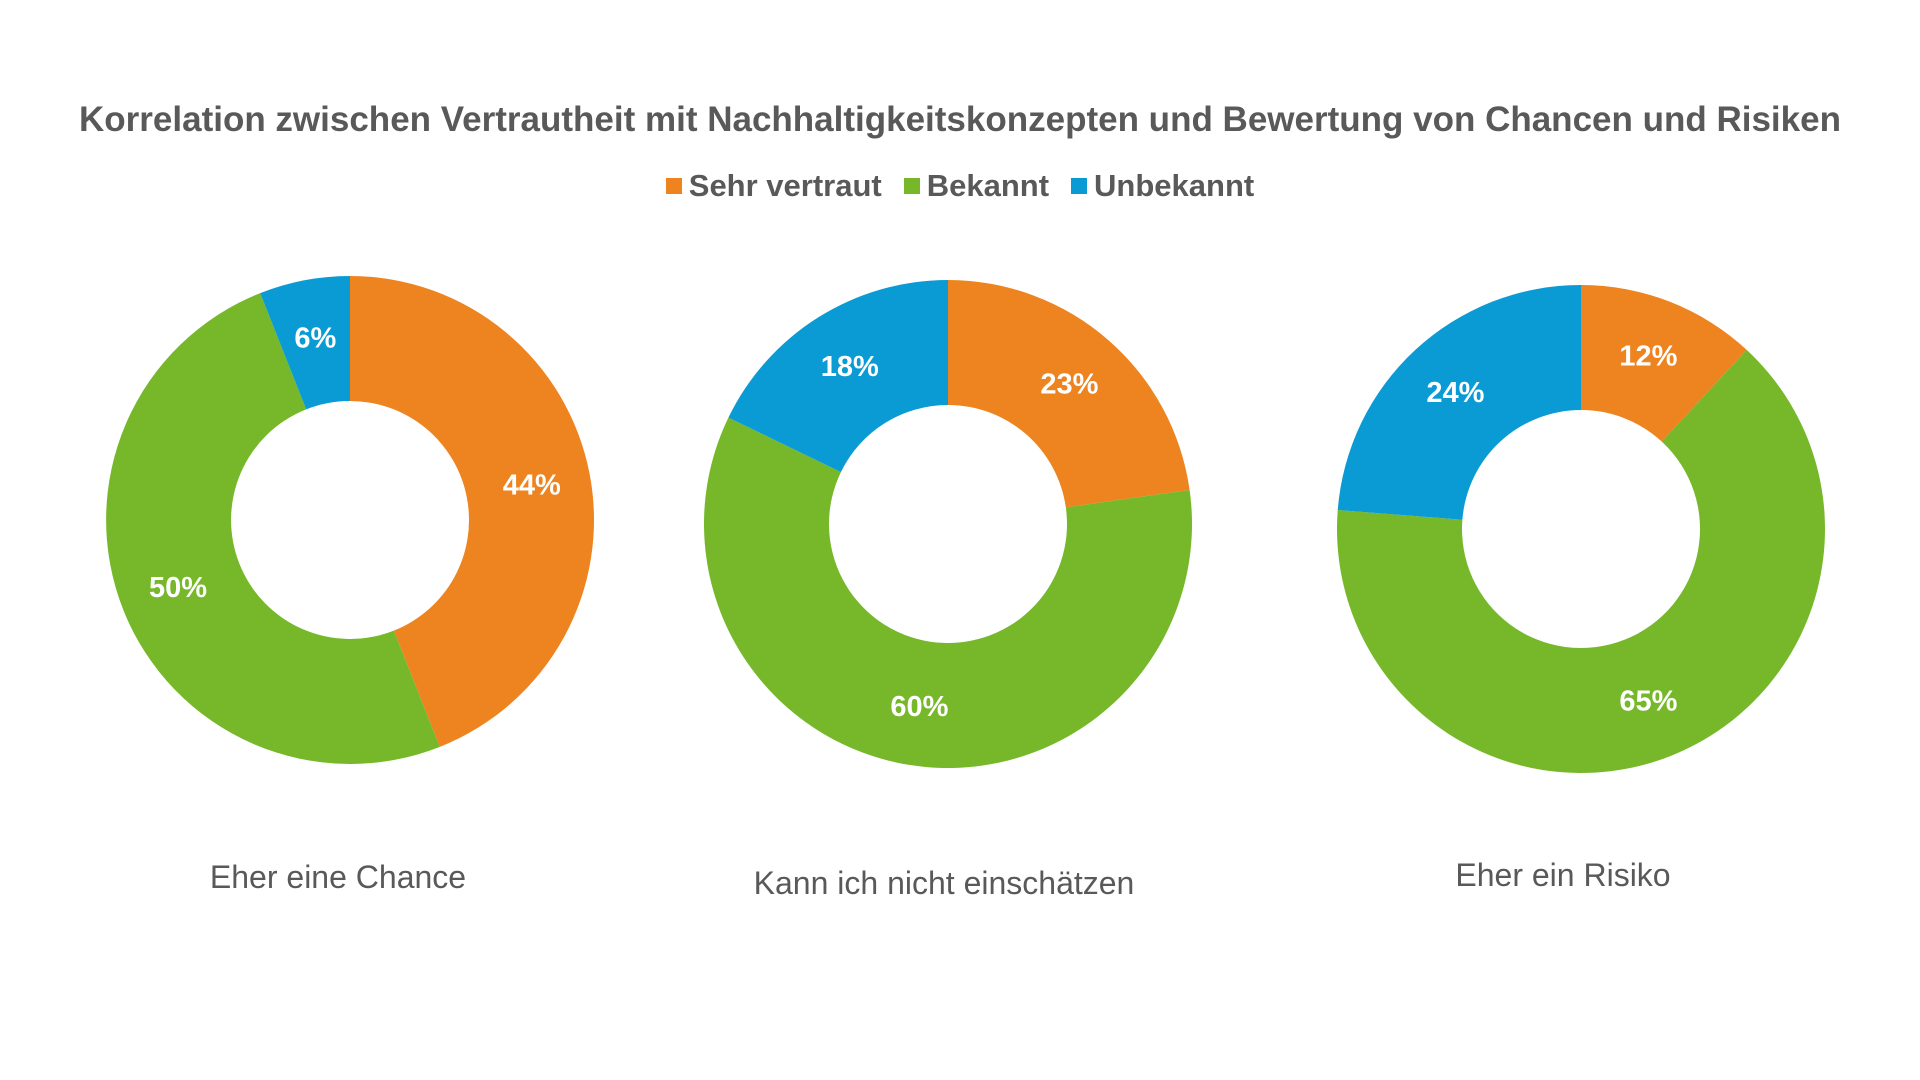 The height and width of the screenshot is (1080, 1920). I want to click on donut-2-slice-bekannt, so click(947, 593).